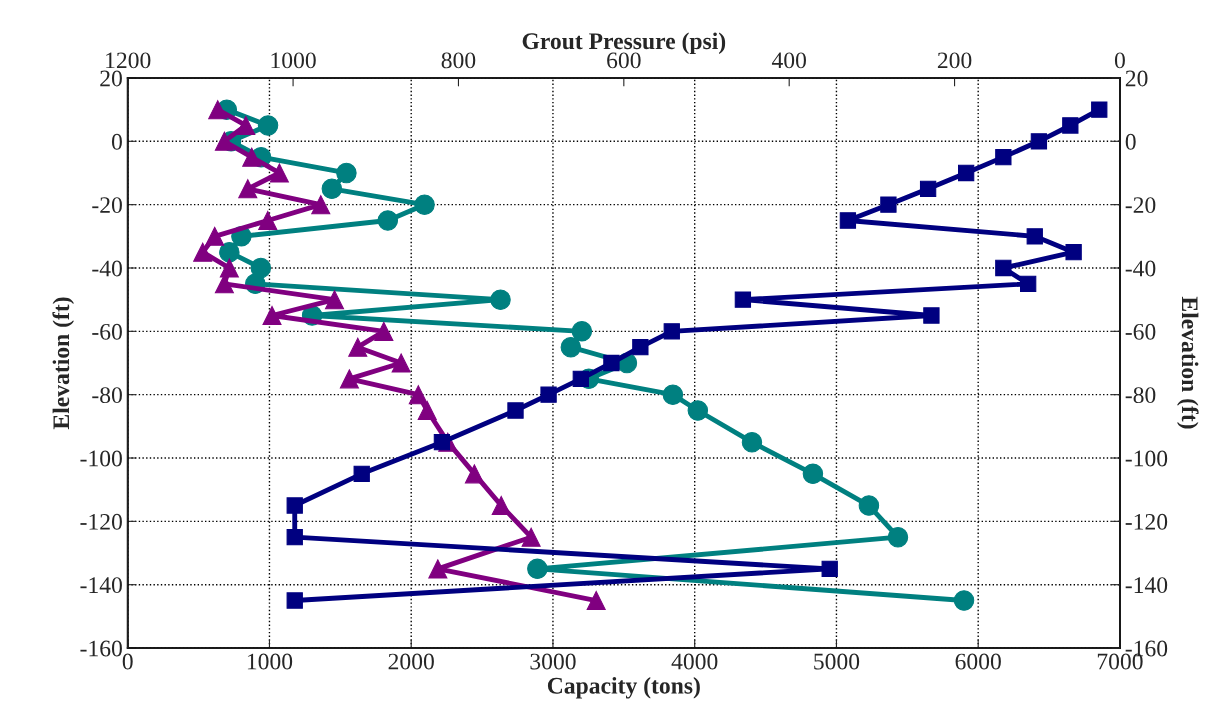 The width and height of the screenshot is (1228, 726). I want to click on y2-tick-label: -60, so click(1140, 331).